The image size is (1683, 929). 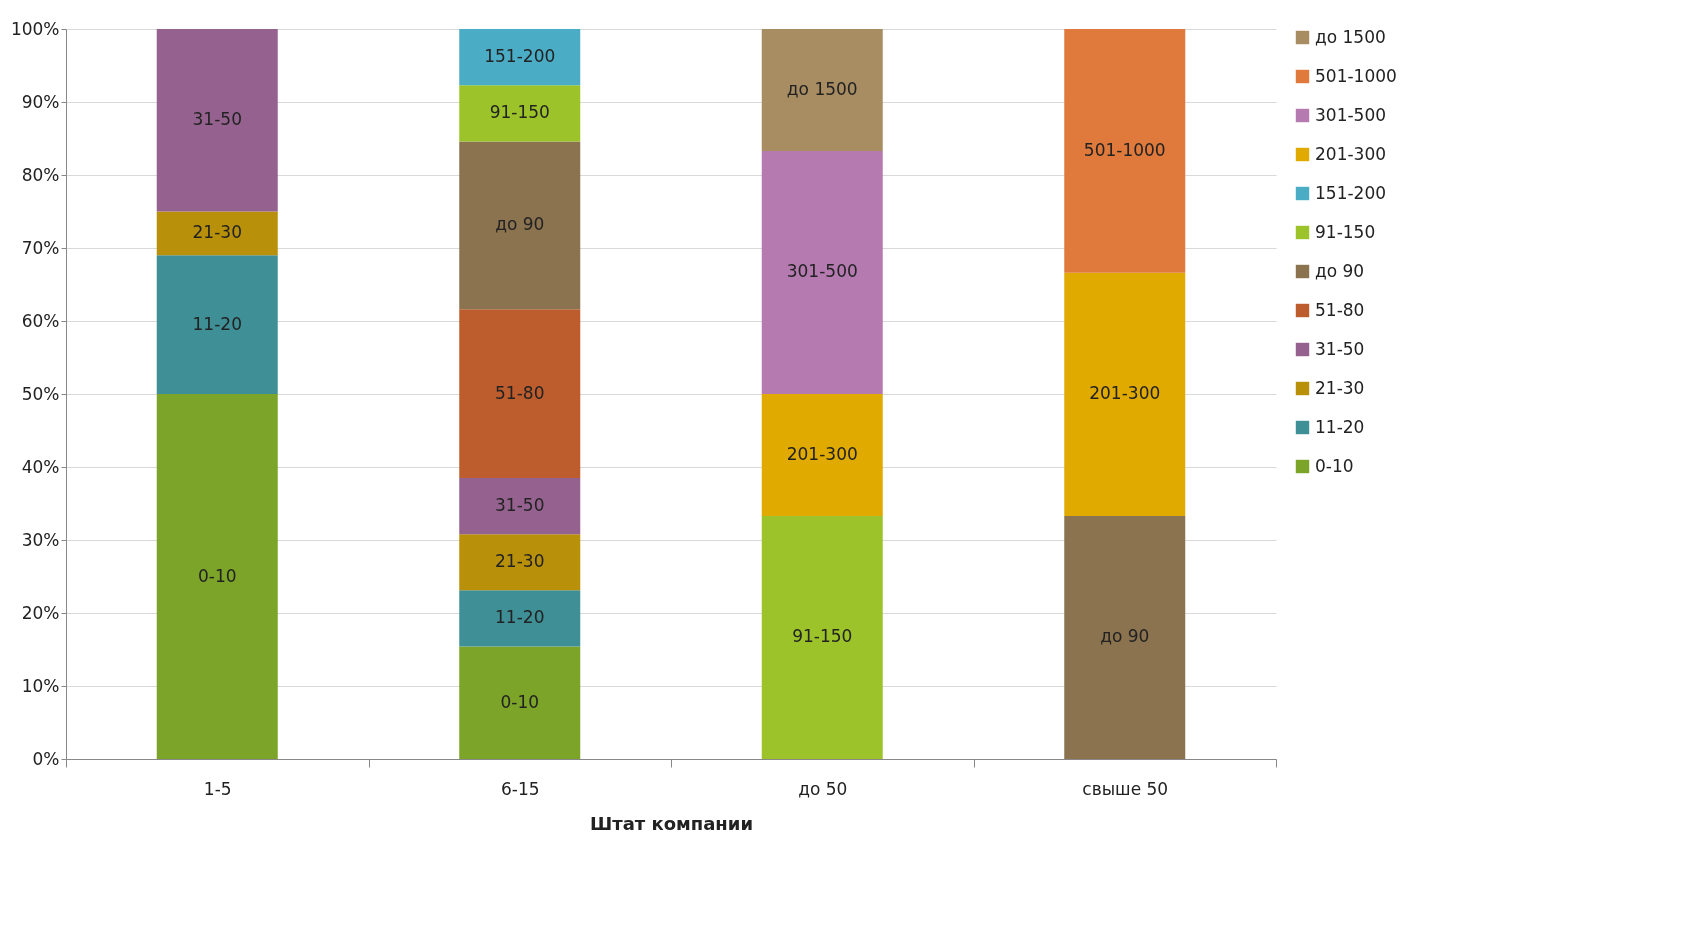 What do you see at coordinates (1356, 75) in the screenshot?
I see `legend-label: 501-1000` at bounding box center [1356, 75].